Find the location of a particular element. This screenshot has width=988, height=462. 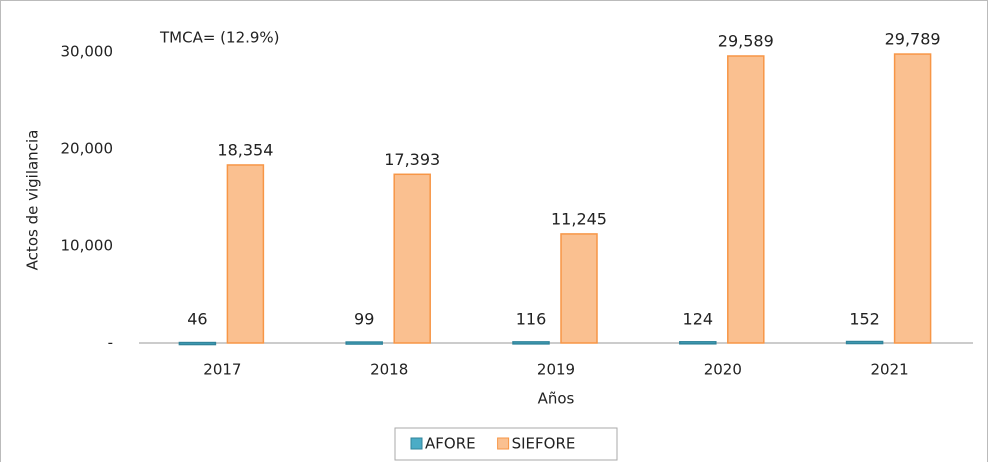

data-label: 11,245 is located at coordinates (579, 218).